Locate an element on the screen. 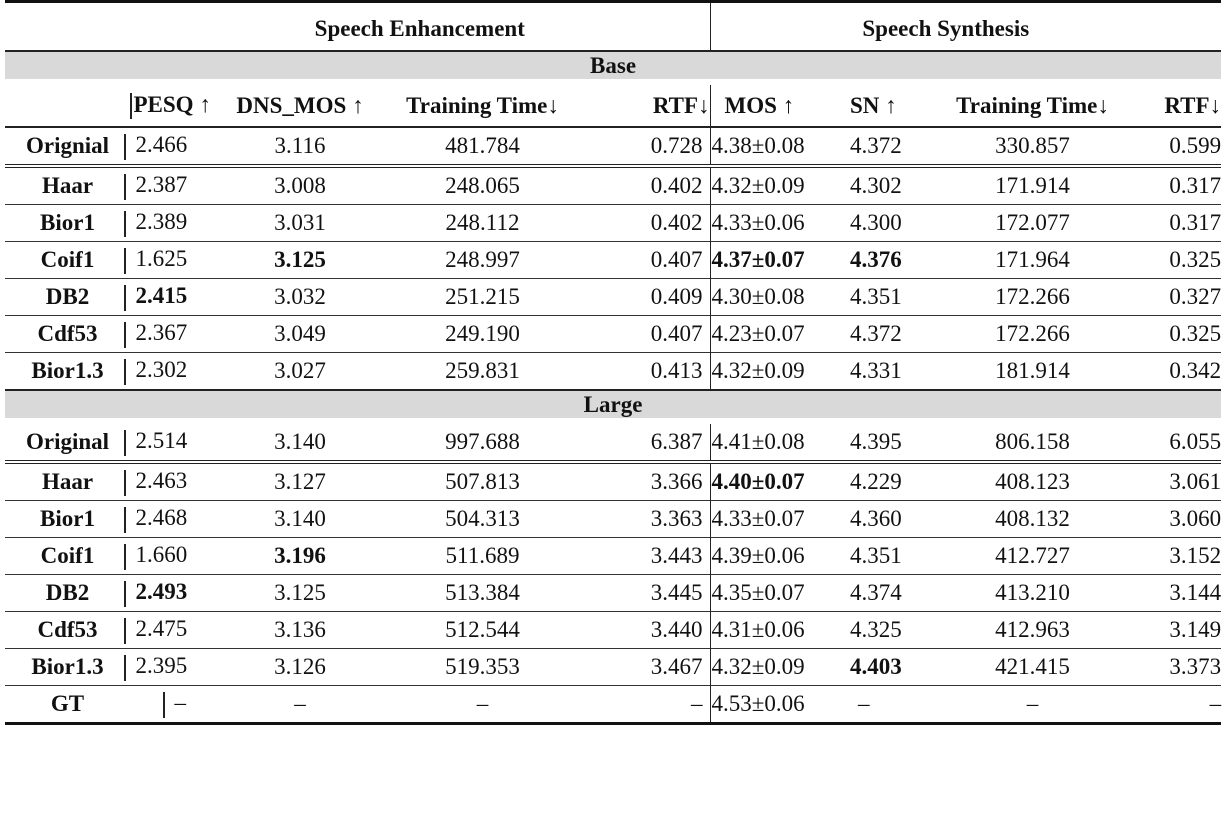 This screenshot has height=820, width=1227. value: 4.376 is located at coordinates (876, 259).